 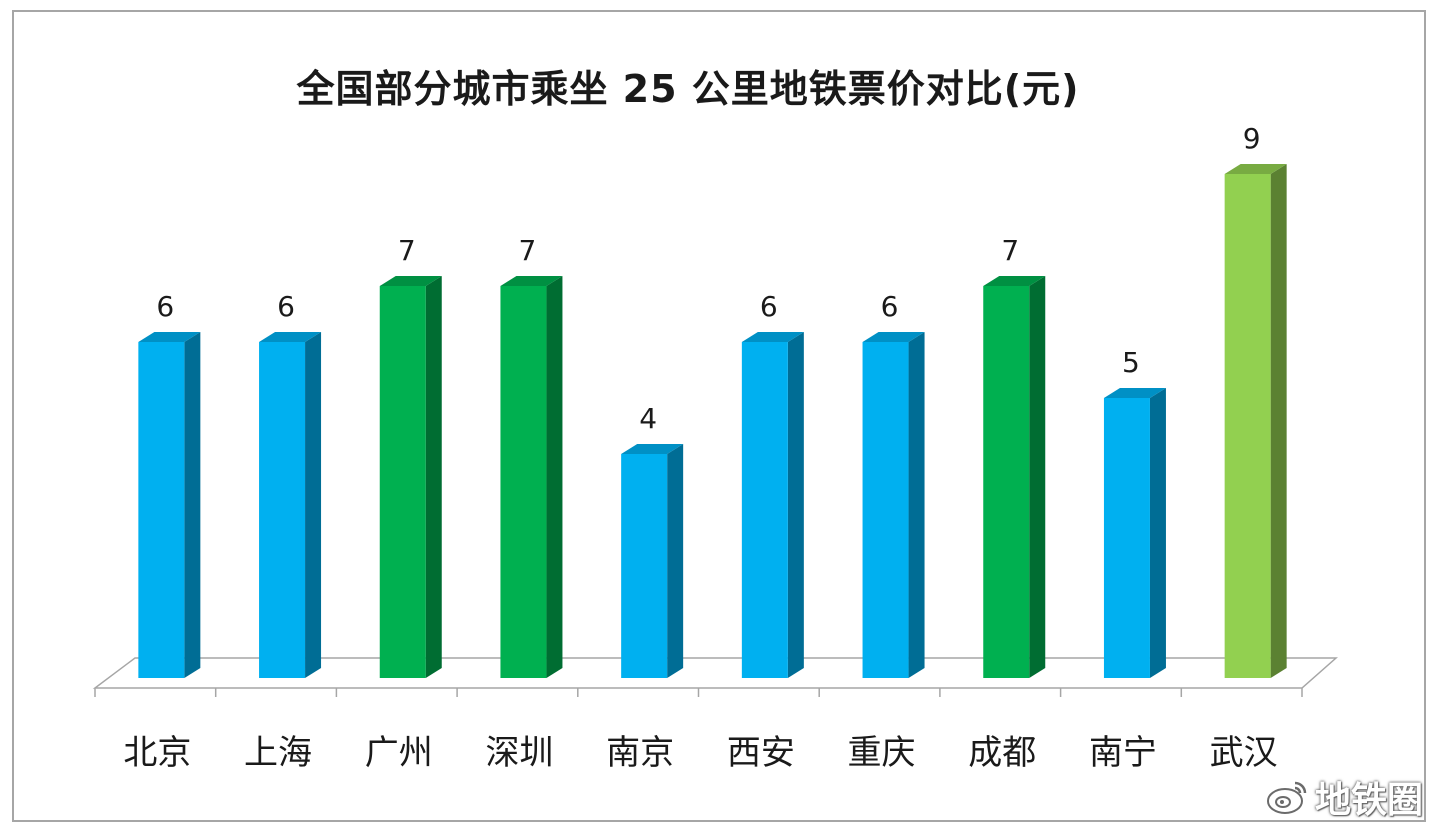 What do you see at coordinates (1131, 362) in the screenshot?
I see `data-label: 5` at bounding box center [1131, 362].